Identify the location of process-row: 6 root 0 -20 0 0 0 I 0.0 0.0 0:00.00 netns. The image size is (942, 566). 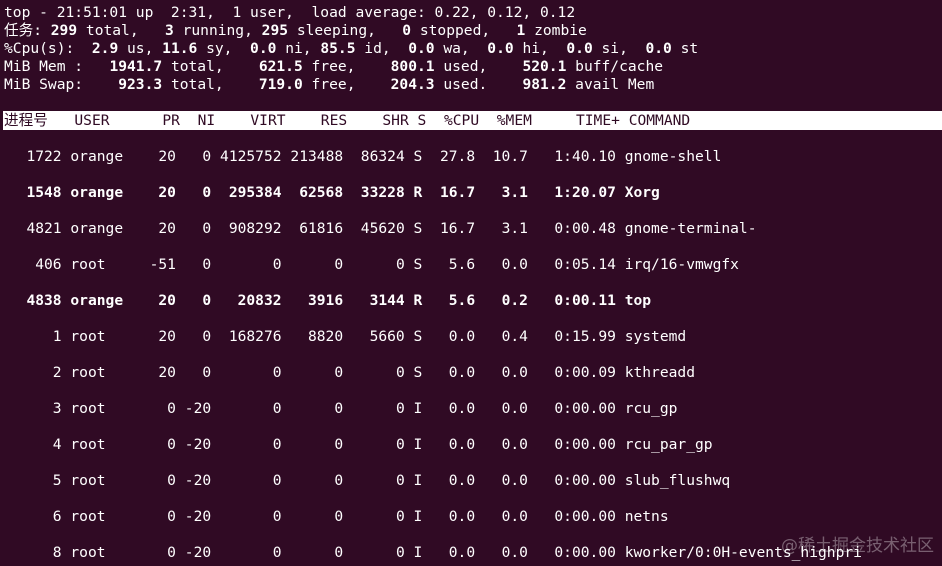
(338, 517).